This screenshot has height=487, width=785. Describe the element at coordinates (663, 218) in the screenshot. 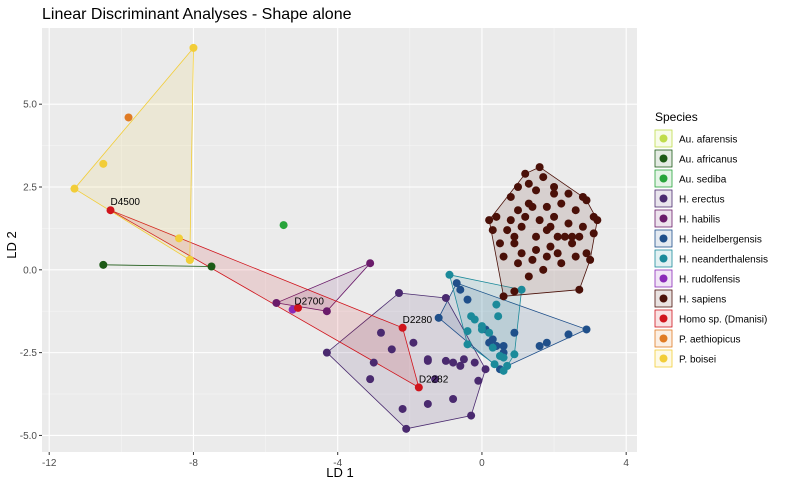

I see `legend-marker-h-habilis` at that location.